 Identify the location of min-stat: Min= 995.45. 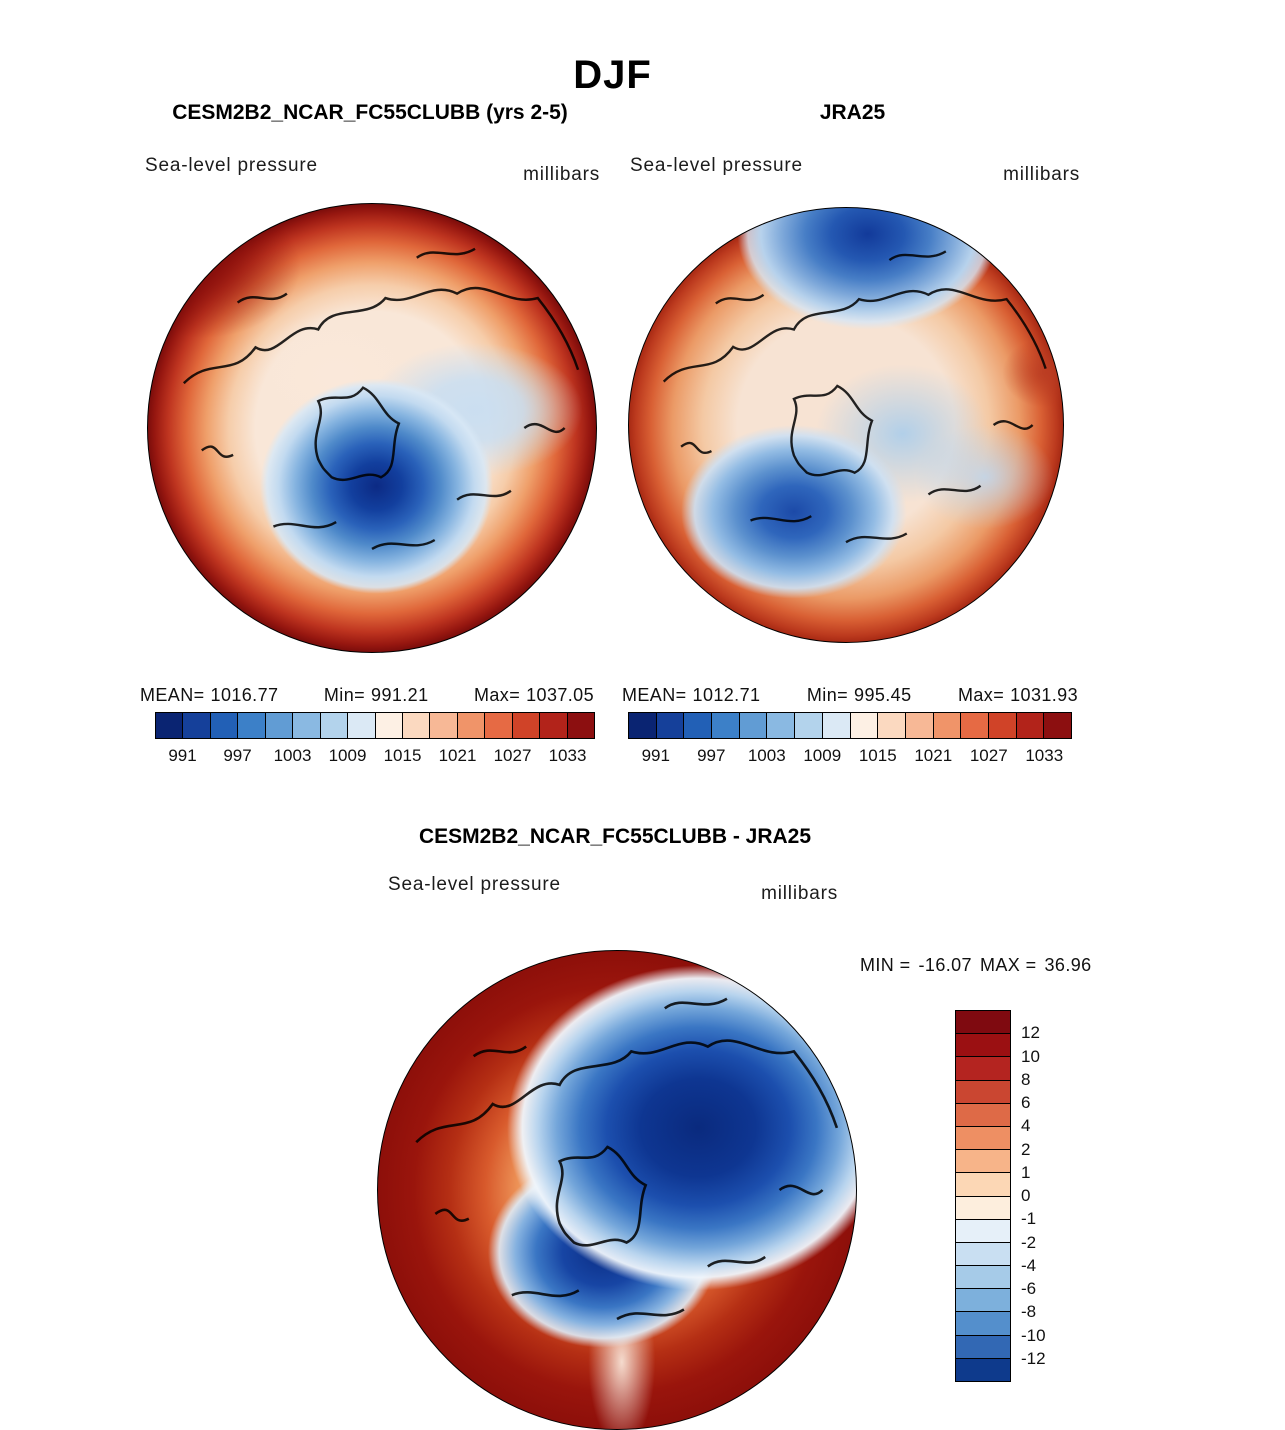
(859, 695).